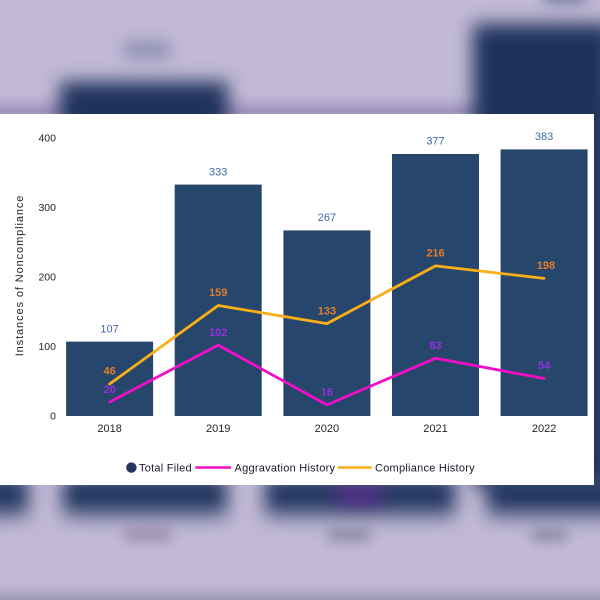 This screenshot has height=600, width=600. I want to click on svg-text: 100, so click(47, 347).